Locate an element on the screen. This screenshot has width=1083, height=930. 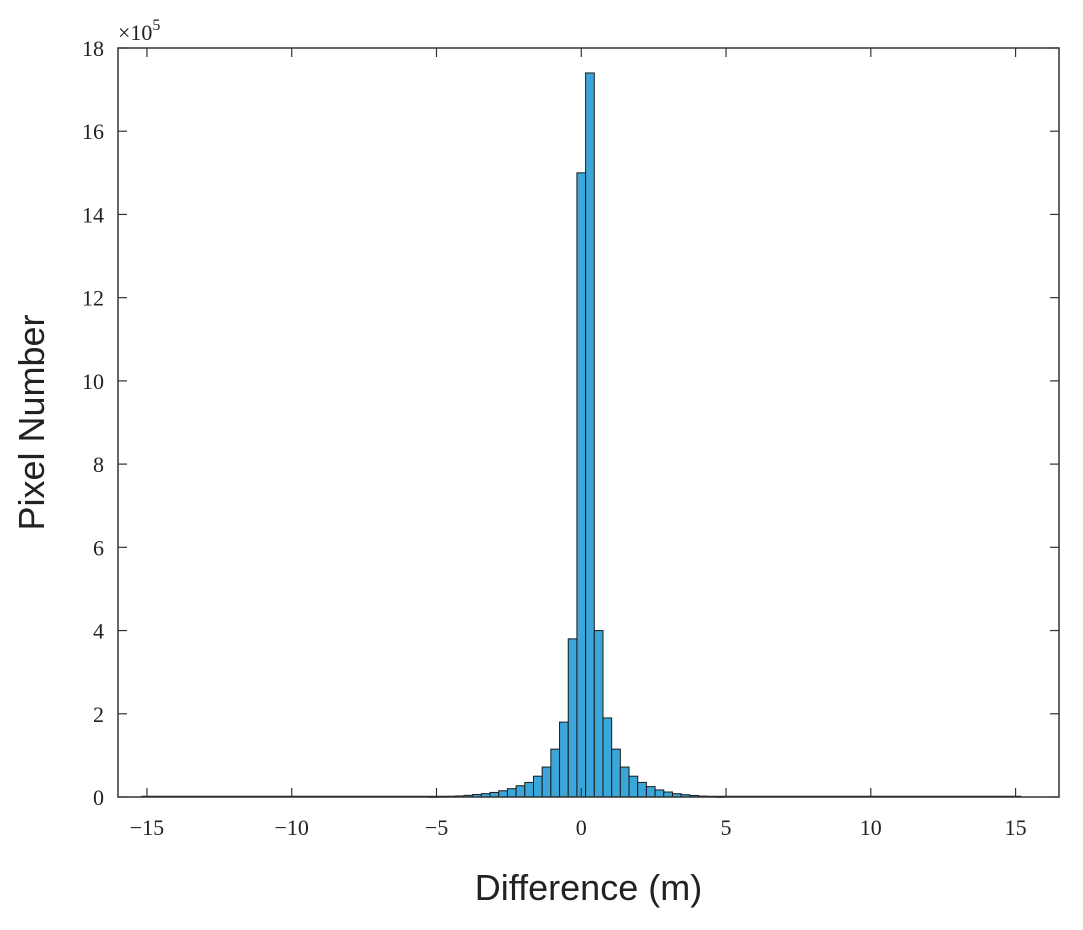
y-tick-label: 2 is located at coordinates (98, 714).